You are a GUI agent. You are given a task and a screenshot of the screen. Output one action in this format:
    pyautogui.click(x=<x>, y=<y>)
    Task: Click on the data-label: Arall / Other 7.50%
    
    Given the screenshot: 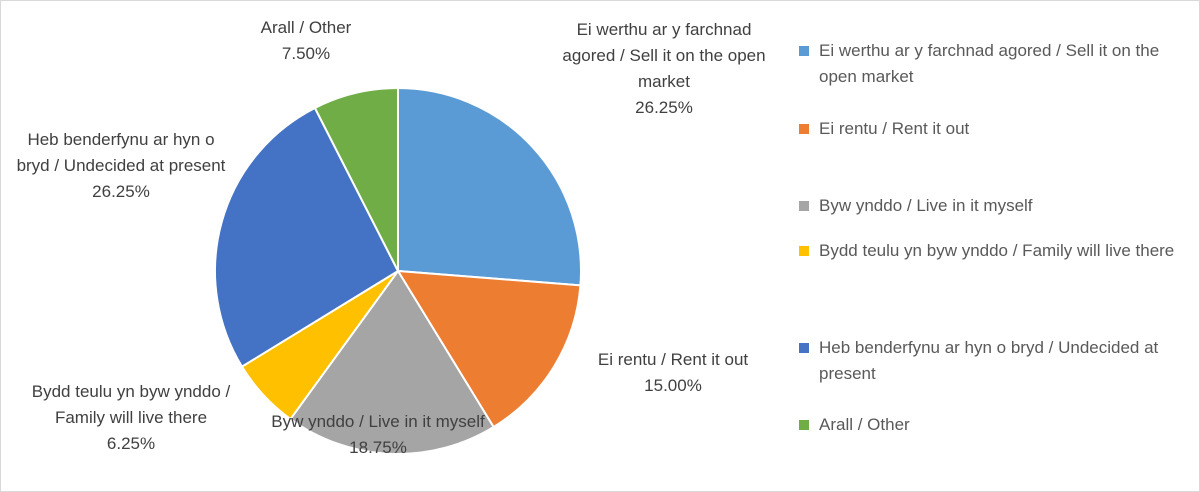 What is the action you would take?
    pyautogui.click(x=306, y=41)
    